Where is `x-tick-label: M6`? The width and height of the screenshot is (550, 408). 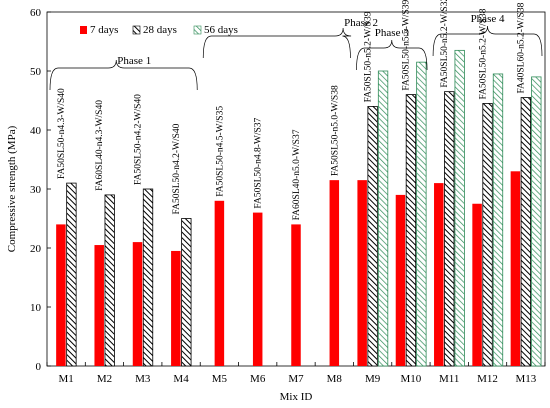
x-tick-label: M6 is located at coordinates (258, 379).